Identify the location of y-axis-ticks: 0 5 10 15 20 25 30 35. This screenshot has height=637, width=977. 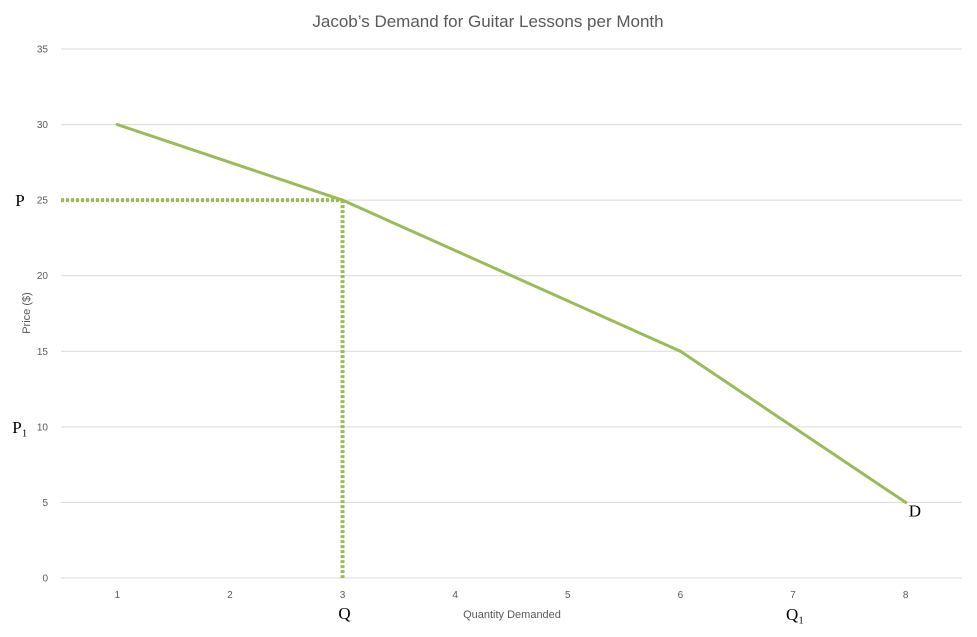
(43, 315).